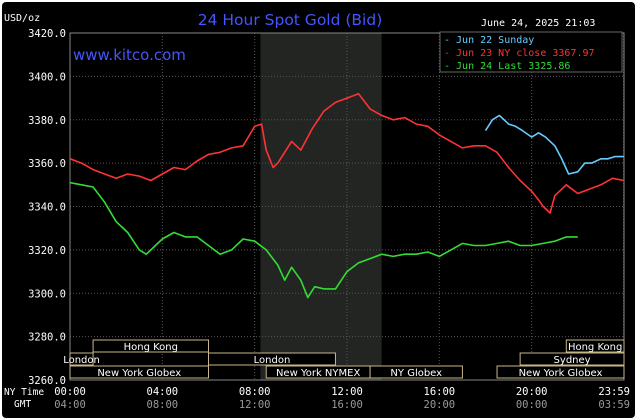 Image resolution: width=637 pixels, height=420 pixels. Describe the element at coordinates (507, 66) in the screenshot. I see `legend-entry: - Jun 24 Last 3325.86` at that location.